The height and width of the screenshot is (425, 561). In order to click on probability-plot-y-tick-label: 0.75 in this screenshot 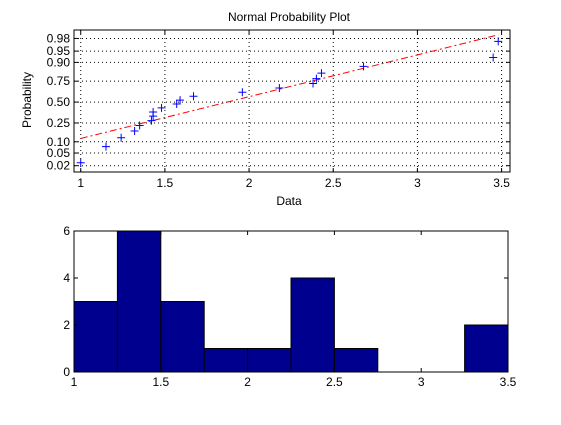, I will do `click(59, 81)`.